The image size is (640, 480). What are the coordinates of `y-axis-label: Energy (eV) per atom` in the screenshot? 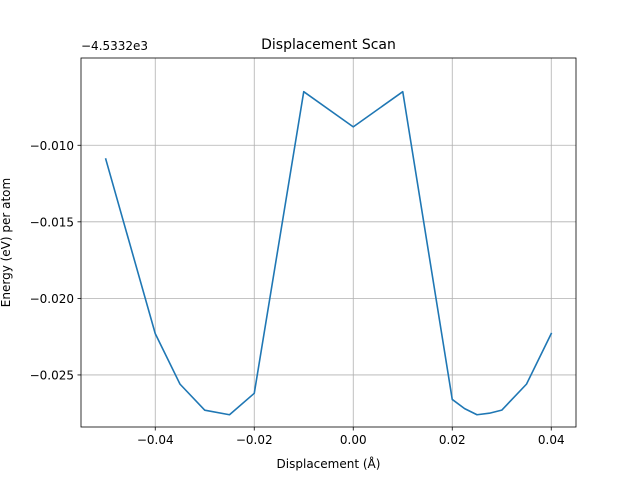 It's located at (6, 242).